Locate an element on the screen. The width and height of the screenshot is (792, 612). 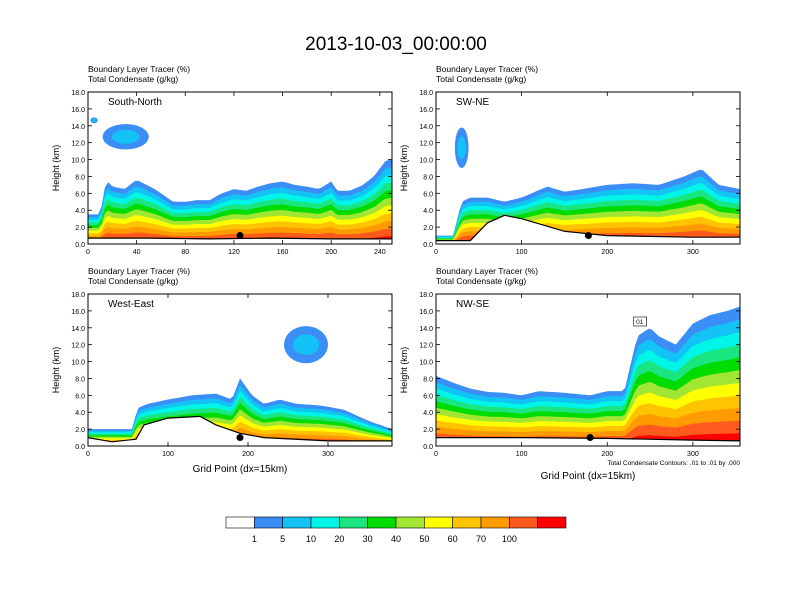
x-tick-label: 160 is located at coordinates (283, 252).